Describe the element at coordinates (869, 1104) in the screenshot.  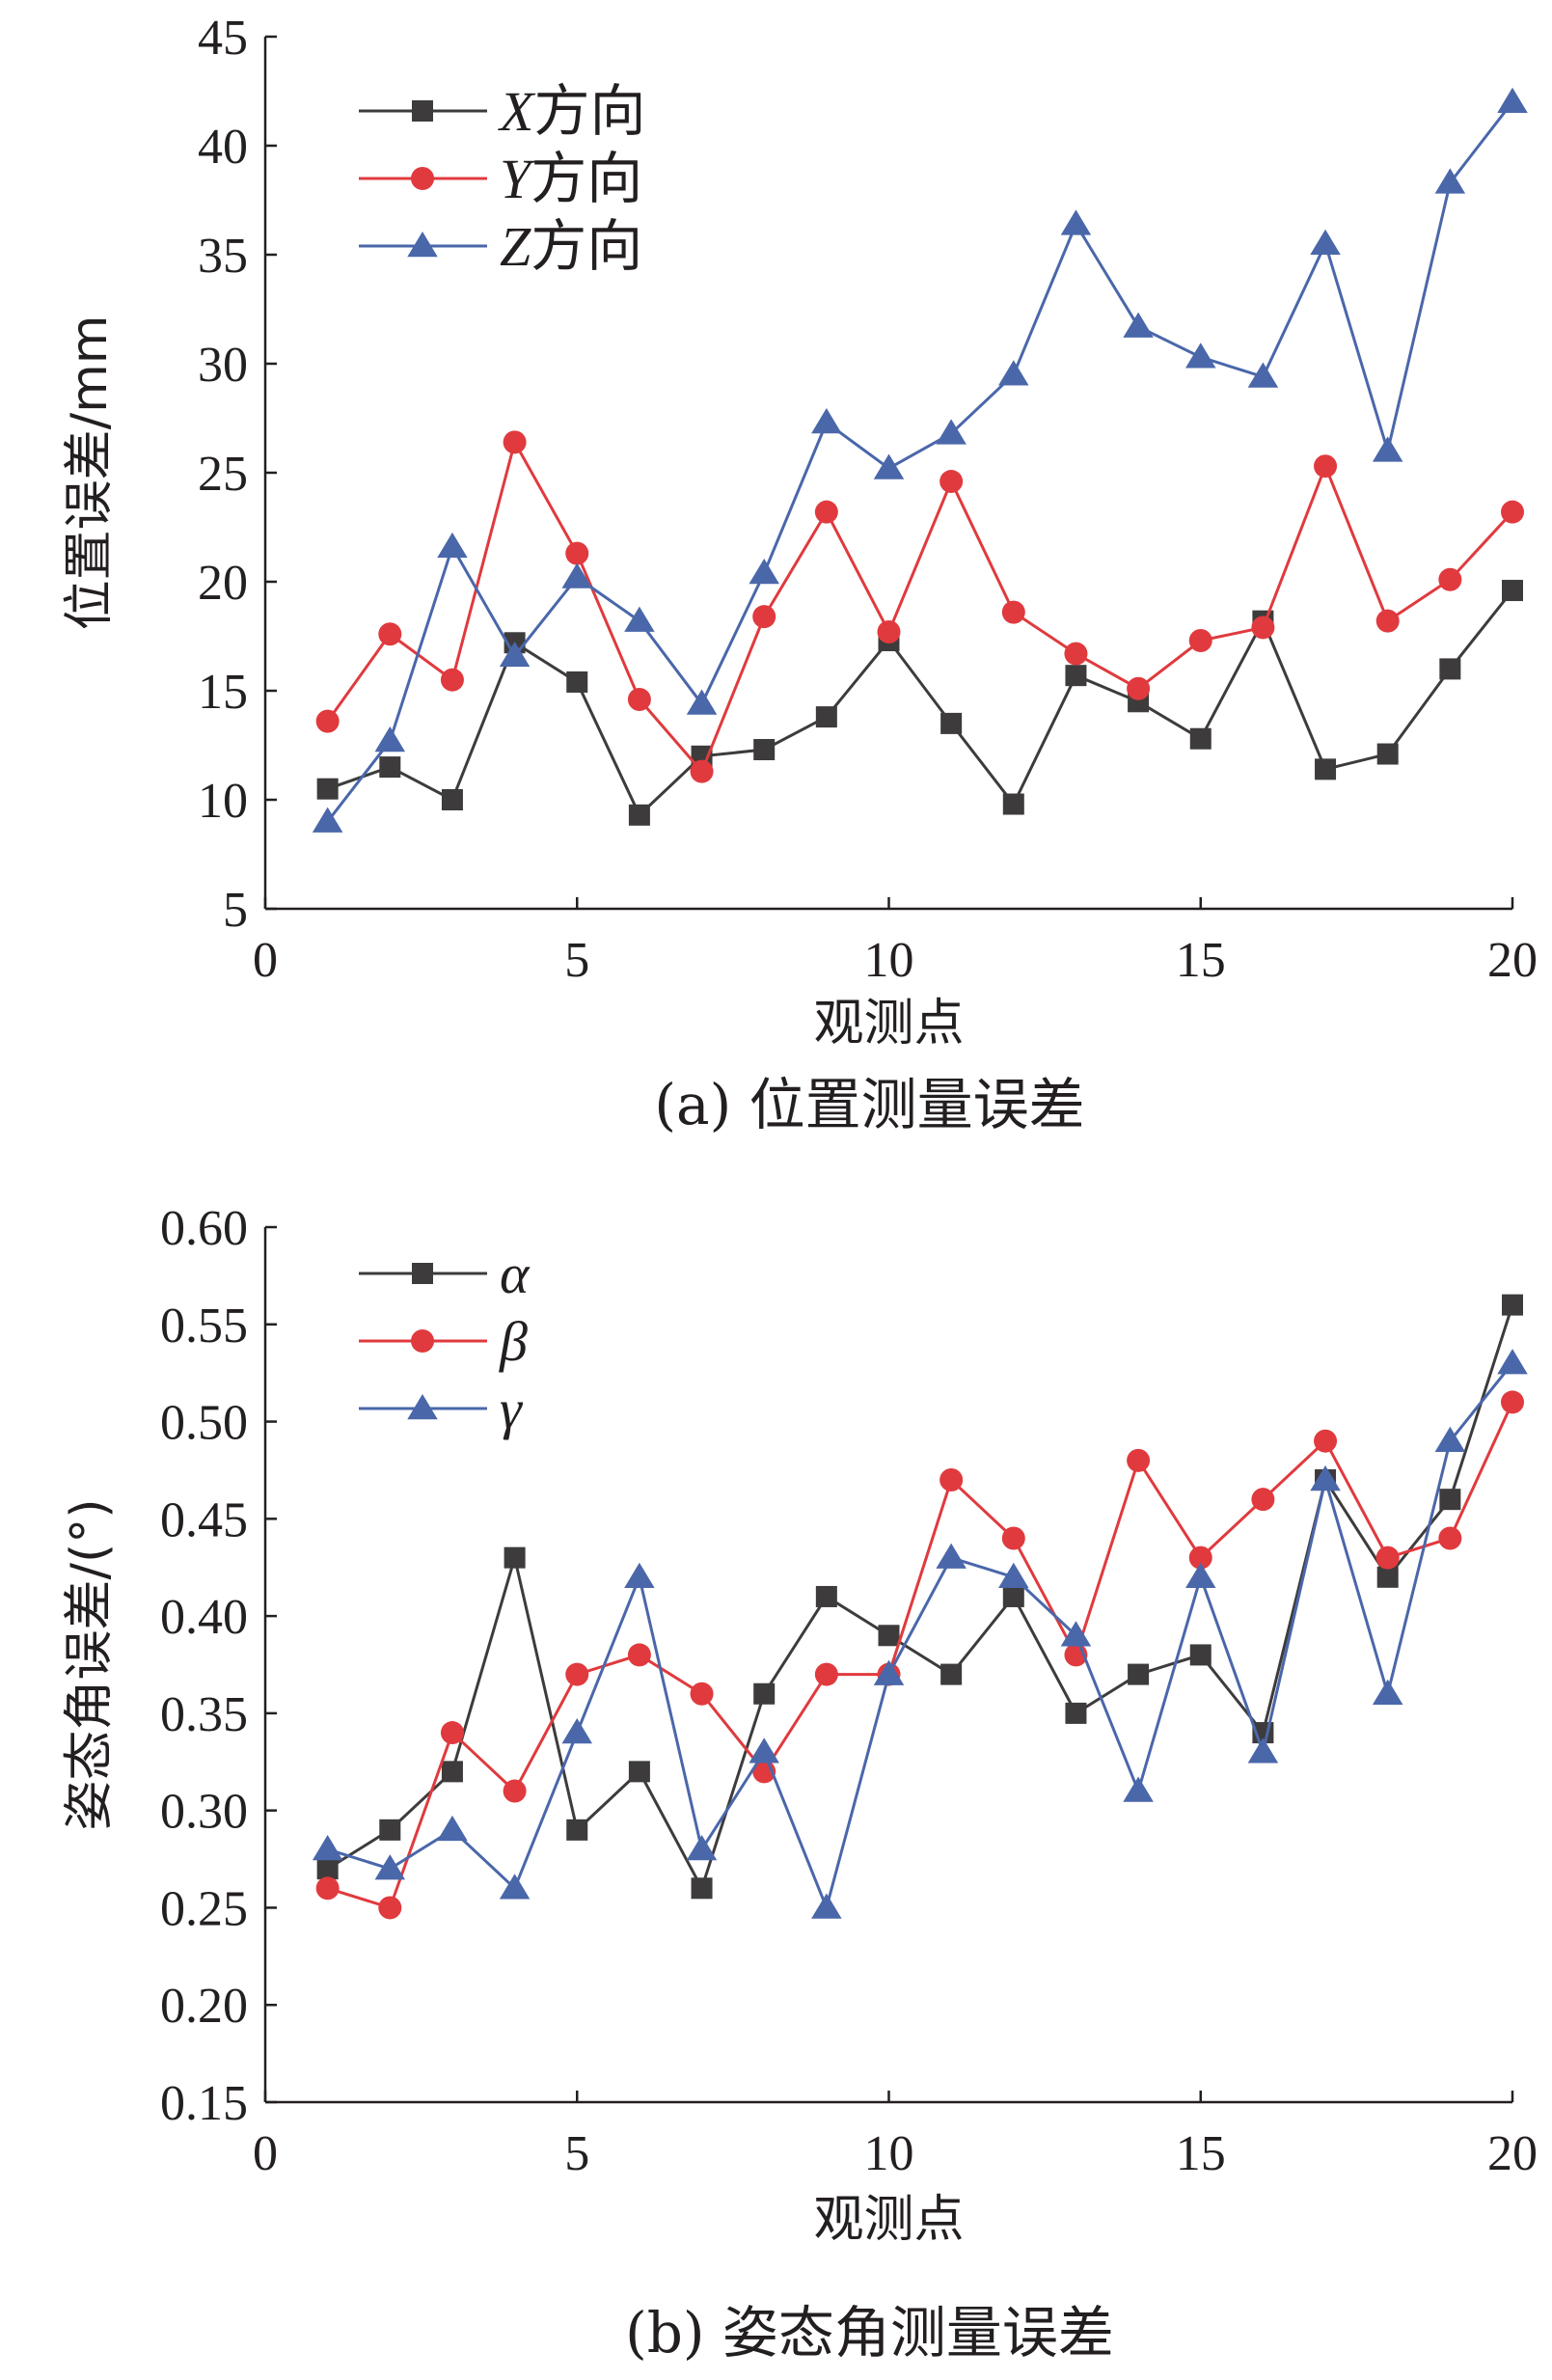
I see `figure-caption: (a) 位置测量误差` at that location.